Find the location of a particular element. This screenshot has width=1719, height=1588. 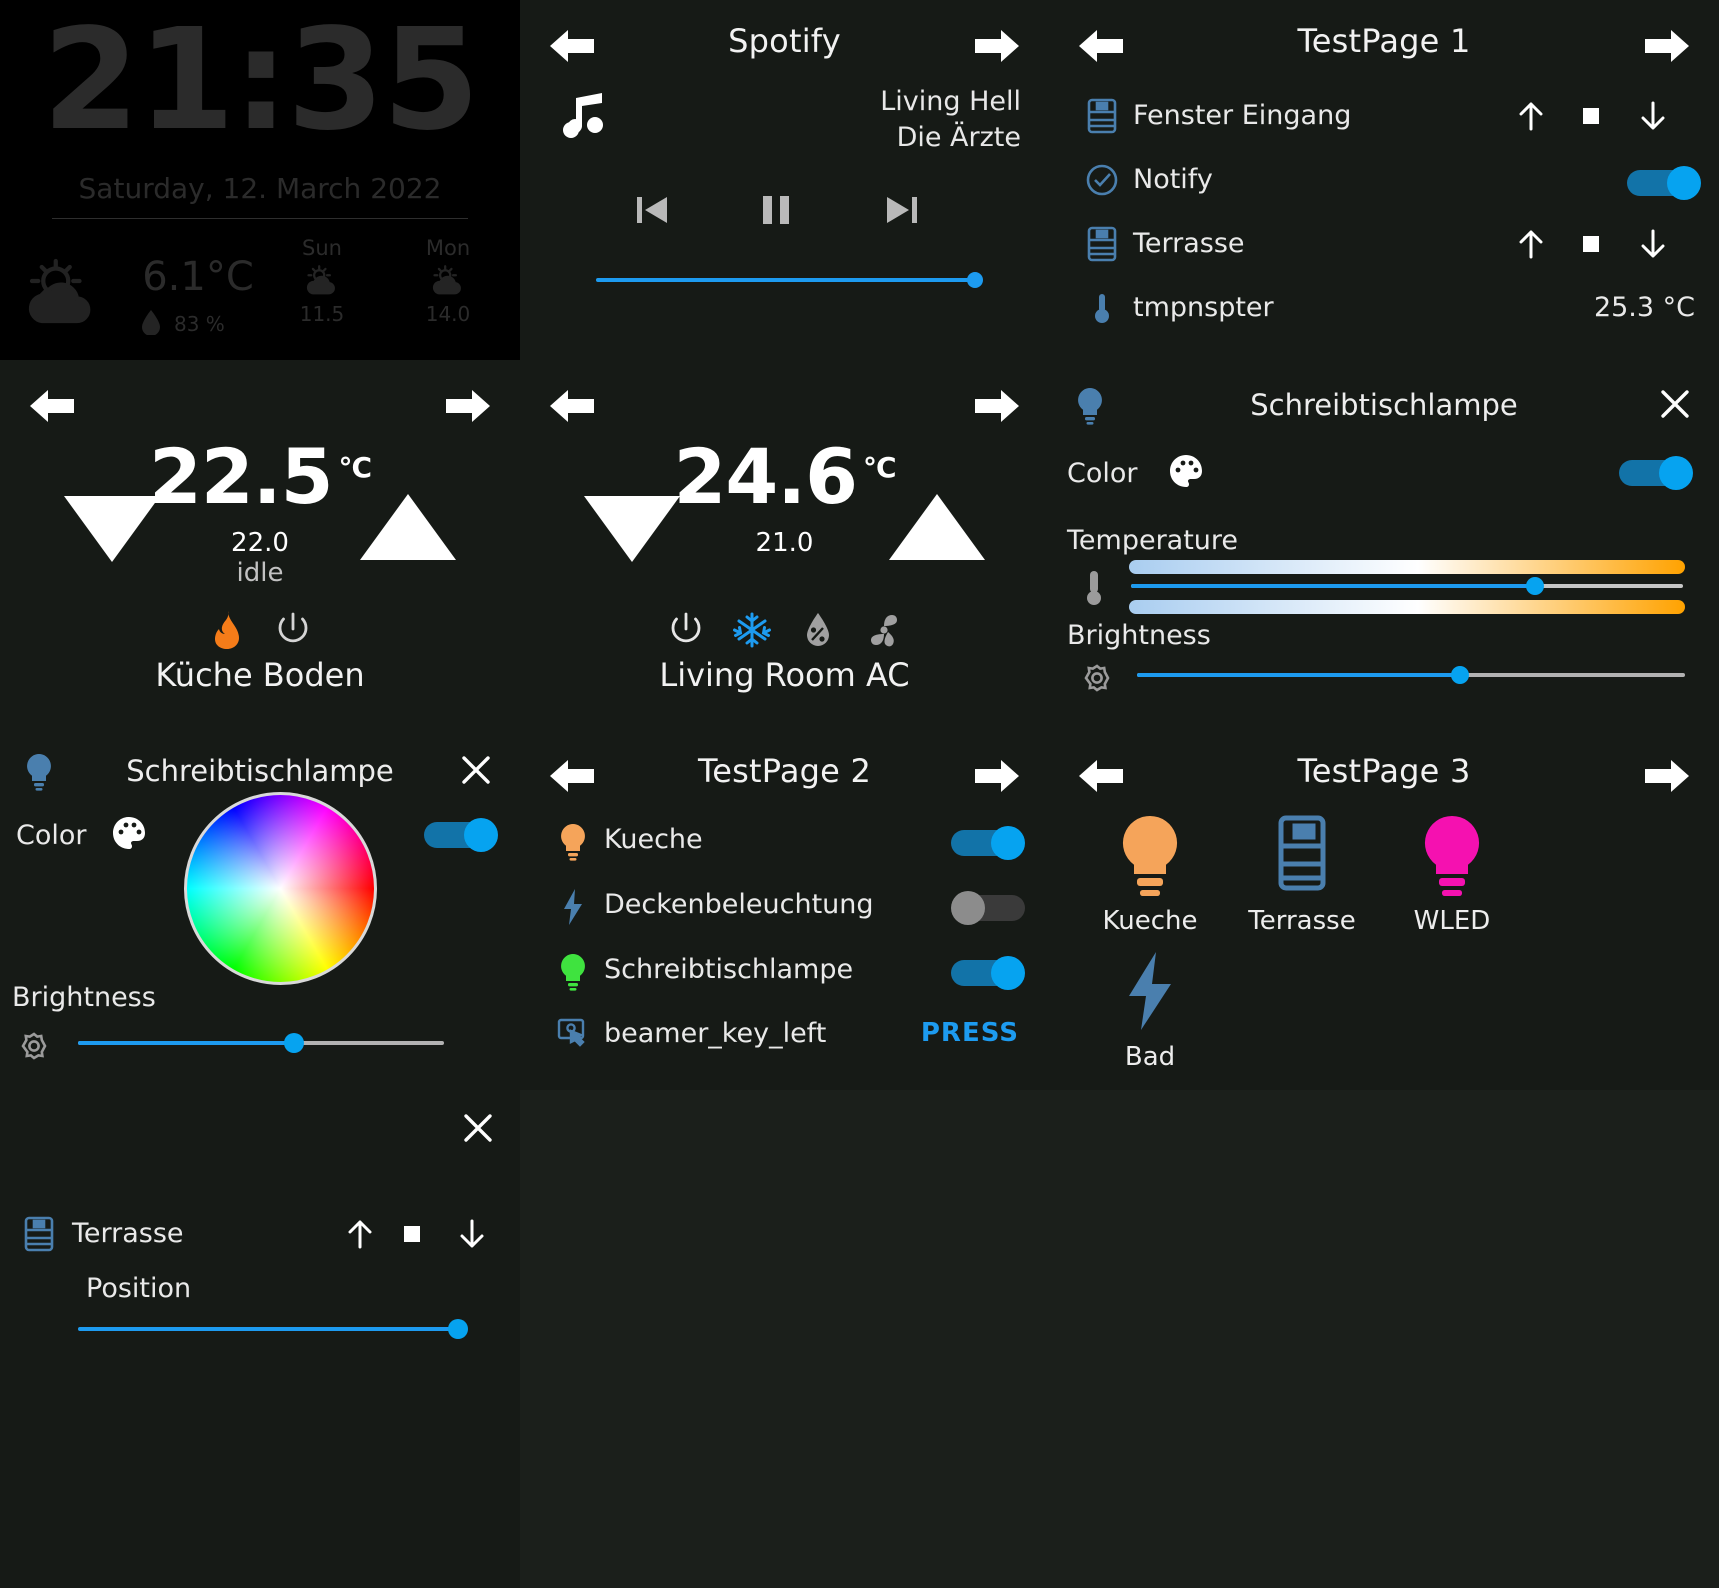

progress-knob is located at coordinates (975, 280).